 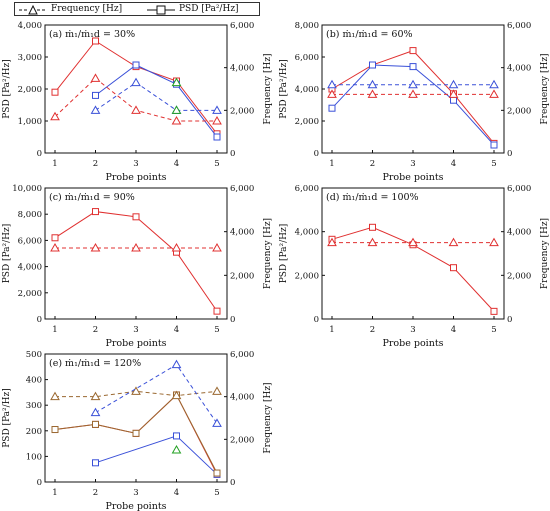 I want to click on frequency-series-line, so click(x=136, y=394).